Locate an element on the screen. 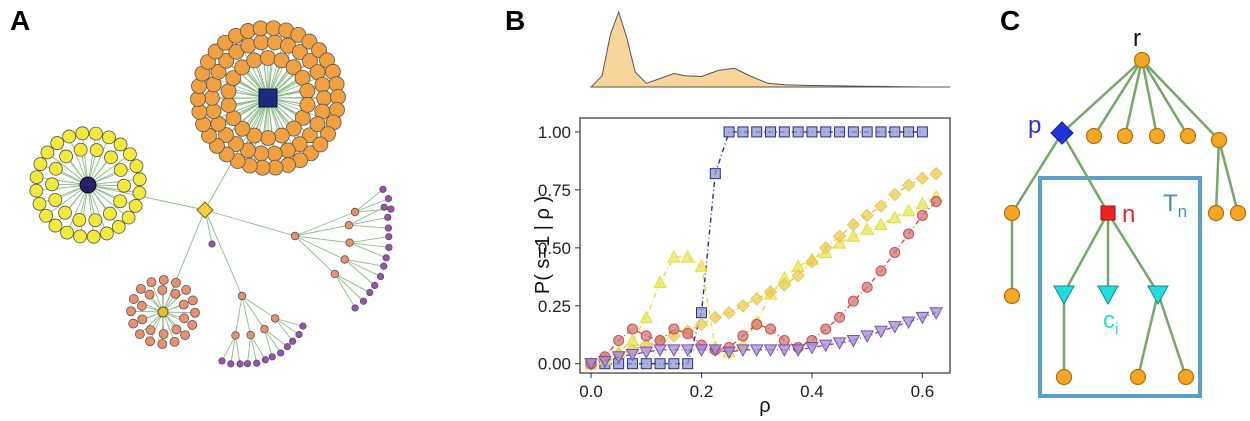 This screenshot has height=421, width=1250. panel-label-b: B is located at coordinates (515, 20).